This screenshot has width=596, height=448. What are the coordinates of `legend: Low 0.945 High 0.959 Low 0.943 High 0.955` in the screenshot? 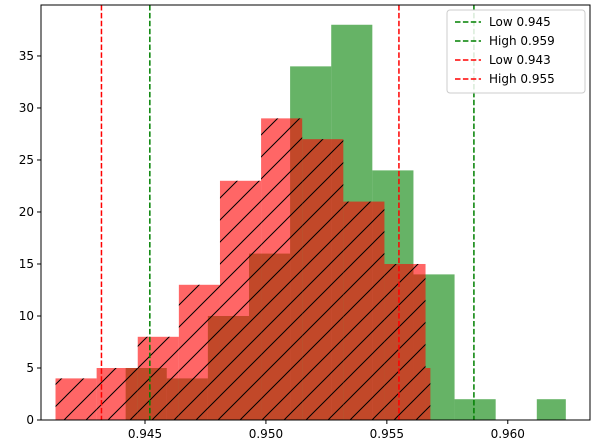 It's located at (516, 51).